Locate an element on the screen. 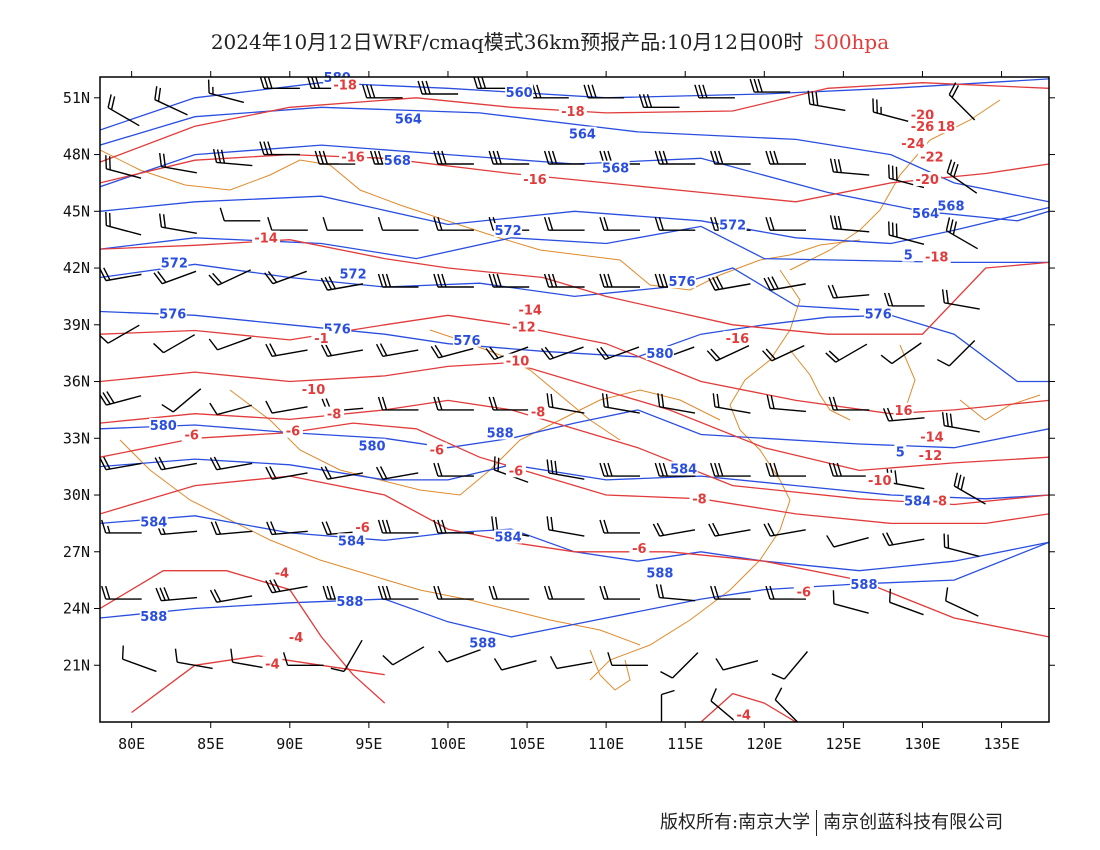  height-contour is located at coordinates (574, 220).